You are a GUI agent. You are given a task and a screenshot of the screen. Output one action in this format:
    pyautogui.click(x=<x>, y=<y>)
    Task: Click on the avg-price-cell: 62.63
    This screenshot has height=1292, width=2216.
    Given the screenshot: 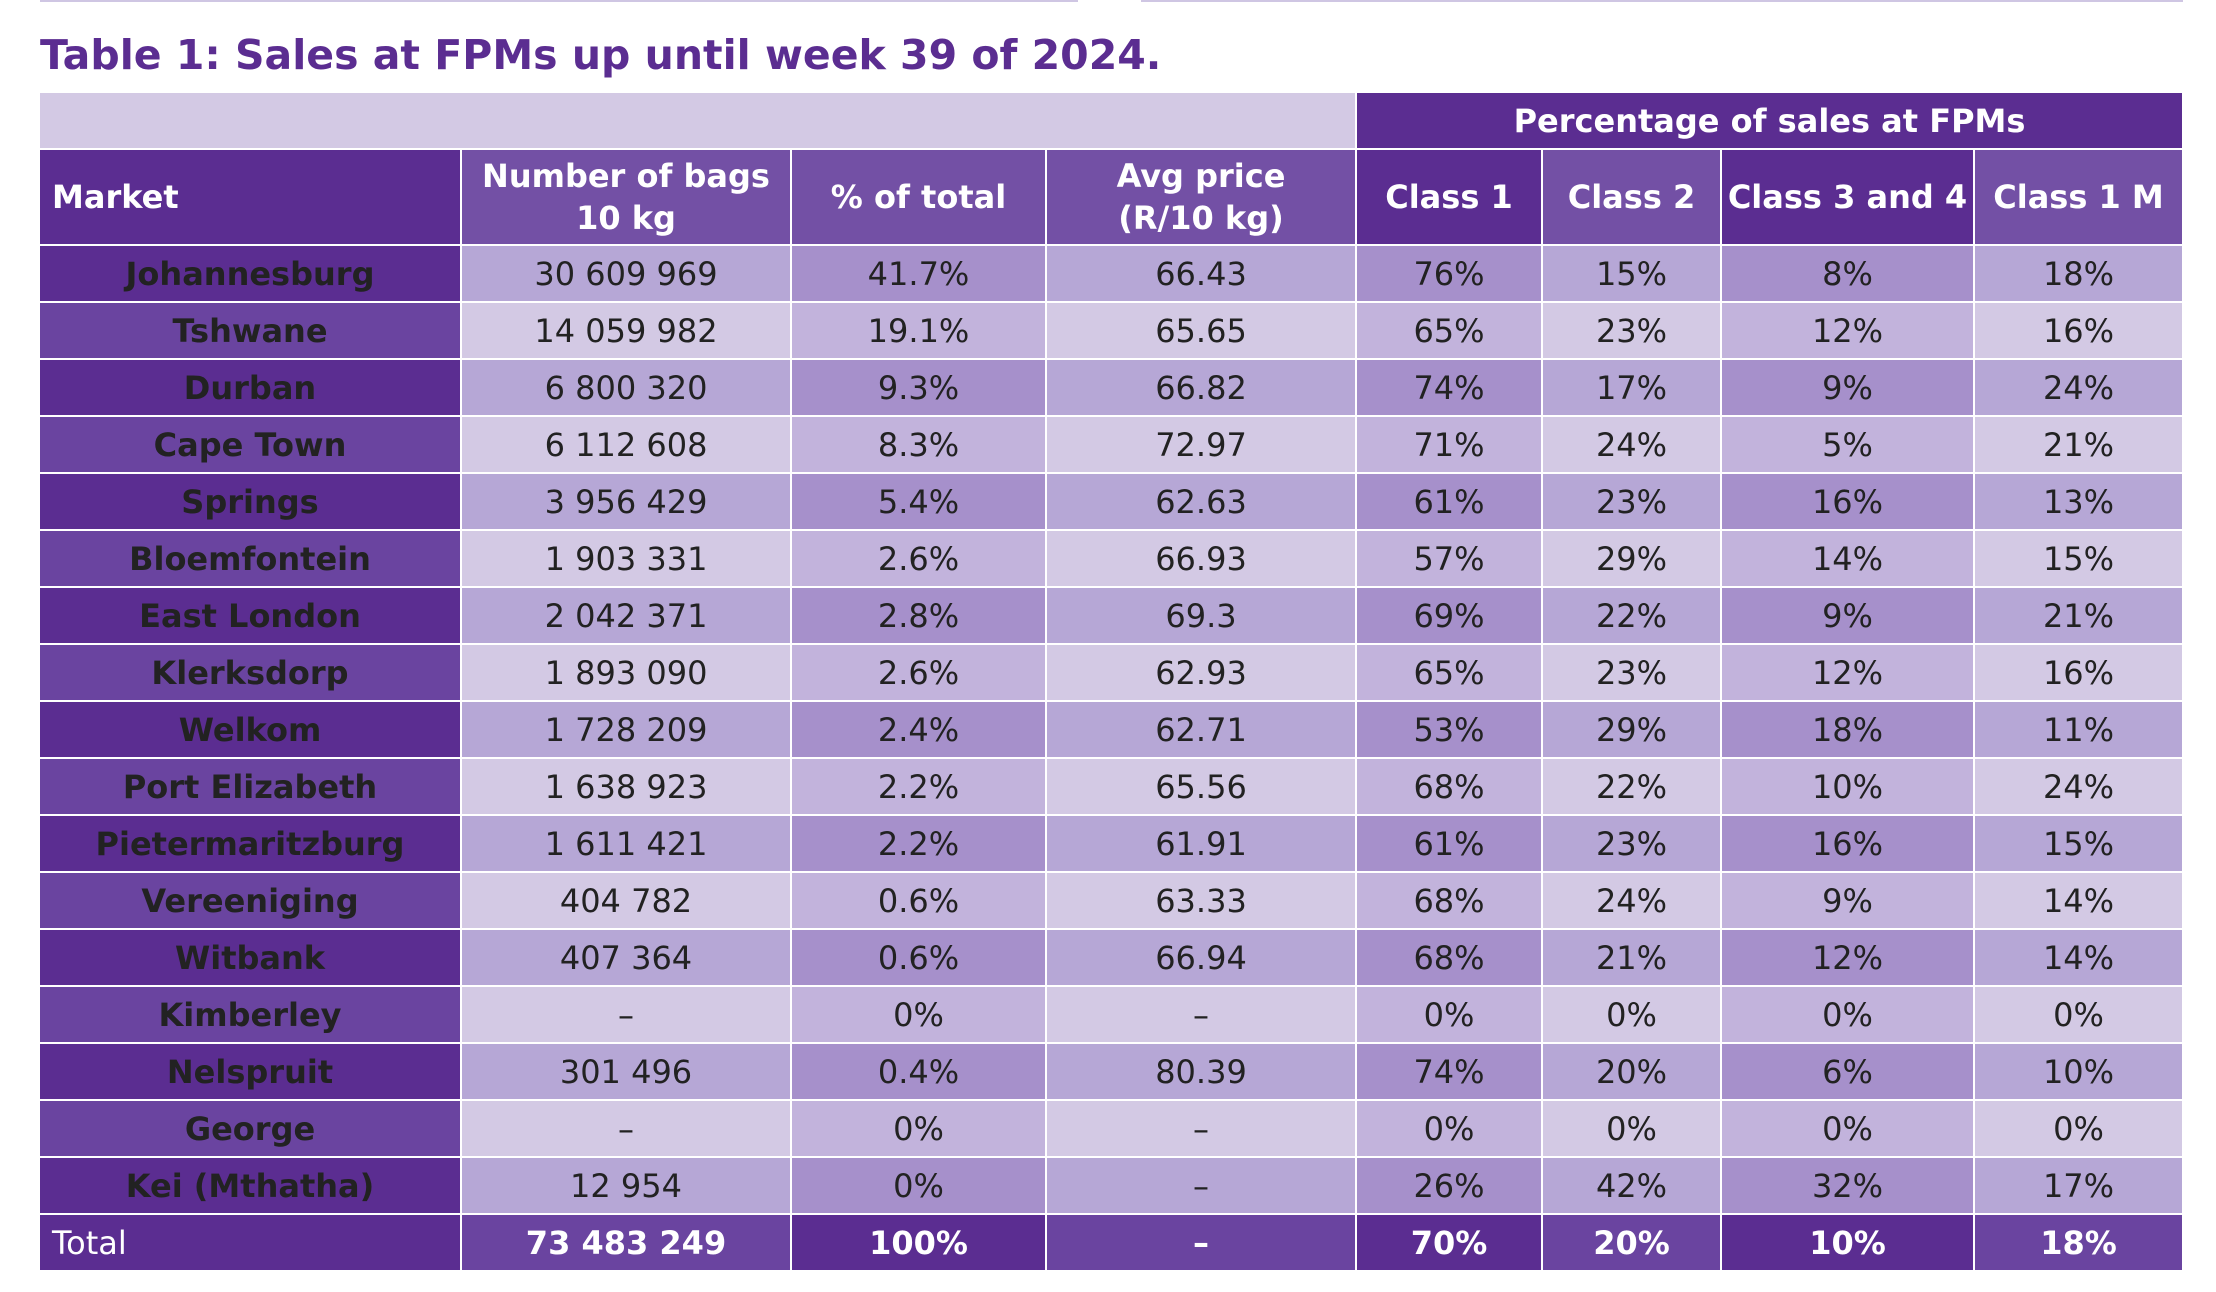 What is the action you would take?
    pyautogui.click(x=1201, y=501)
    